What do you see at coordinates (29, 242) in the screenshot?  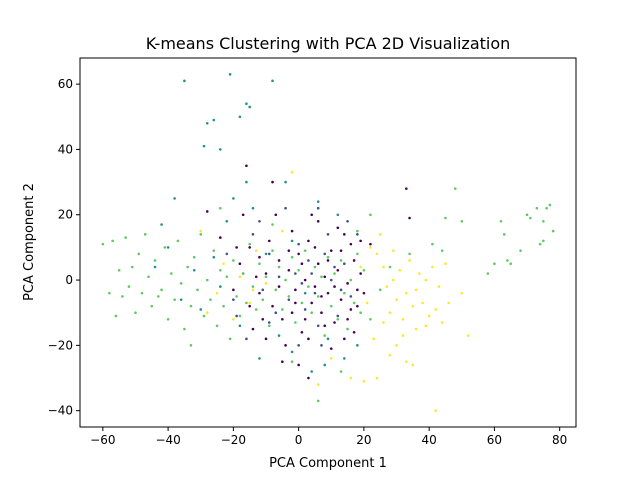 I see `y-axis-label: PCA Component 2` at bounding box center [29, 242].